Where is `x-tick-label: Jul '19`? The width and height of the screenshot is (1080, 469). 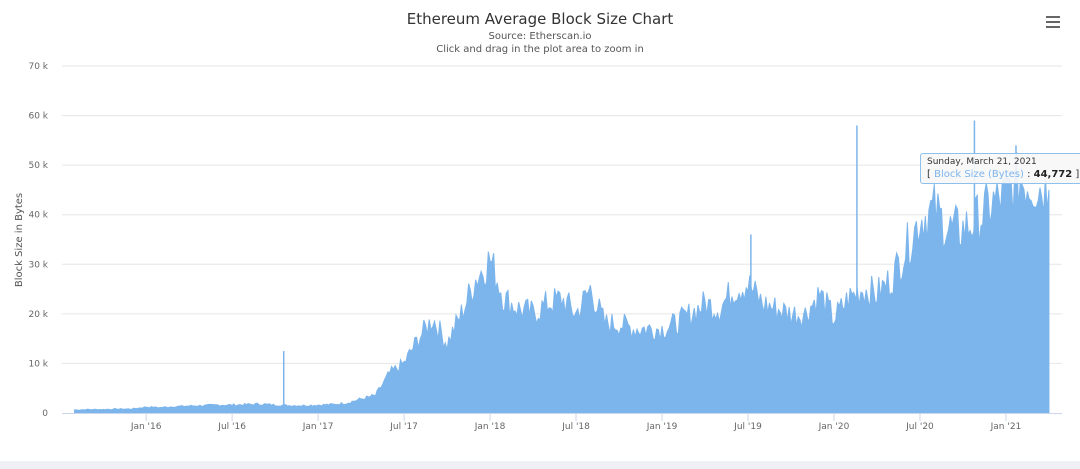 x-tick-label: Jul '19 is located at coordinates (747, 427).